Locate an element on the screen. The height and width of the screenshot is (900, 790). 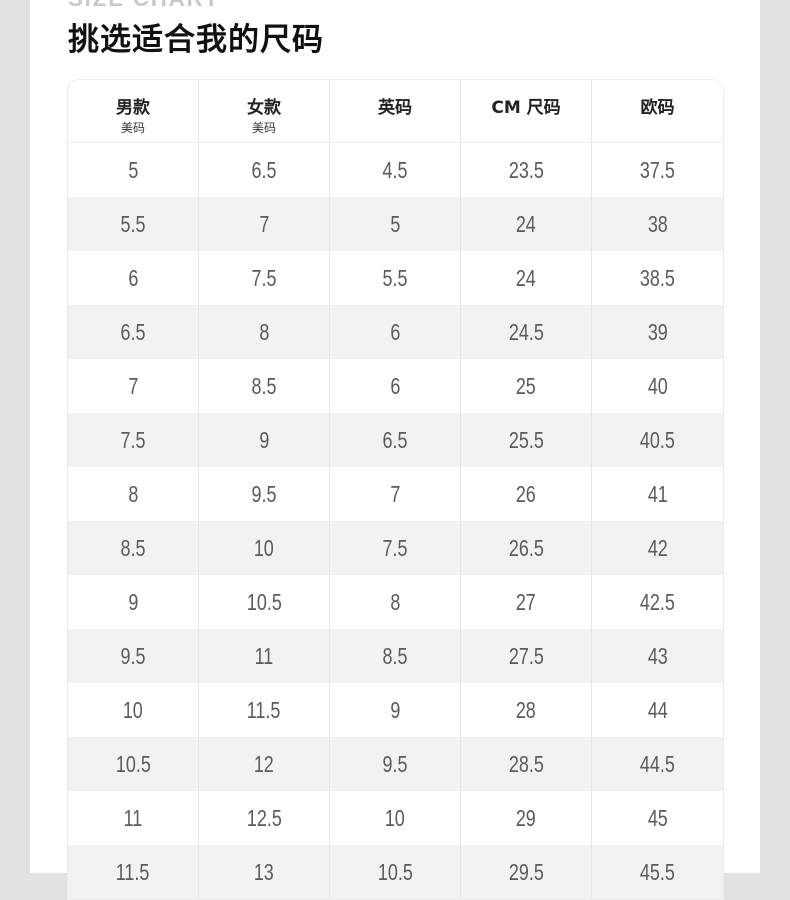
table-row: 9 10.5 8 27 42.5 is located at coordinates (395, 602).